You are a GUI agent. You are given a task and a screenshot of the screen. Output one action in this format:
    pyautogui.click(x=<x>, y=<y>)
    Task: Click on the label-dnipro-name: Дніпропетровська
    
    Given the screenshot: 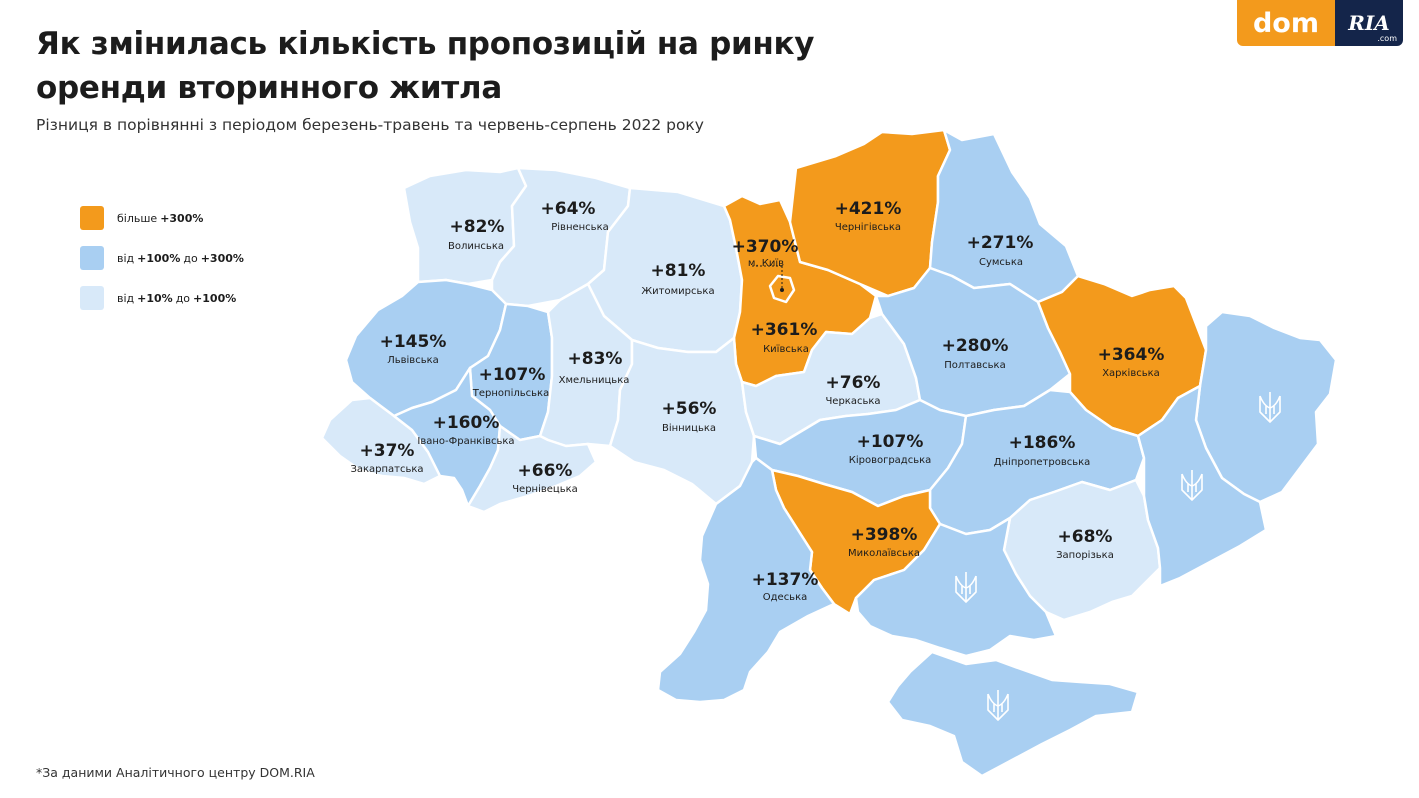 What is the action you would take?
    pyautogui.click(x=1042, y=462)
    